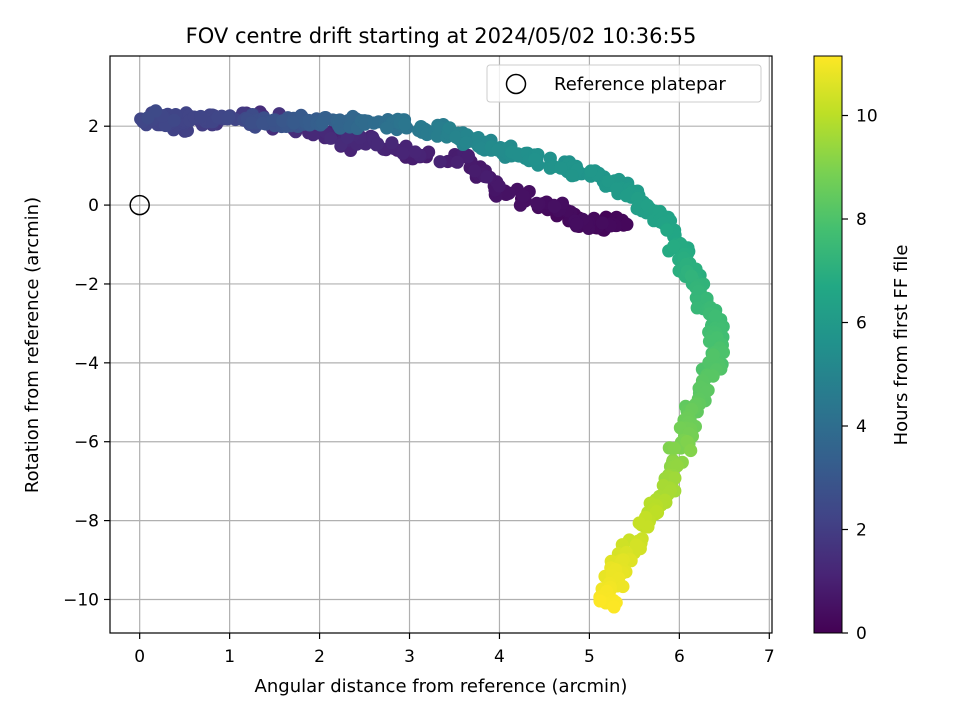 This screenshot has width=960, height=720. I want to click on reference-marker, so click(139, 205).